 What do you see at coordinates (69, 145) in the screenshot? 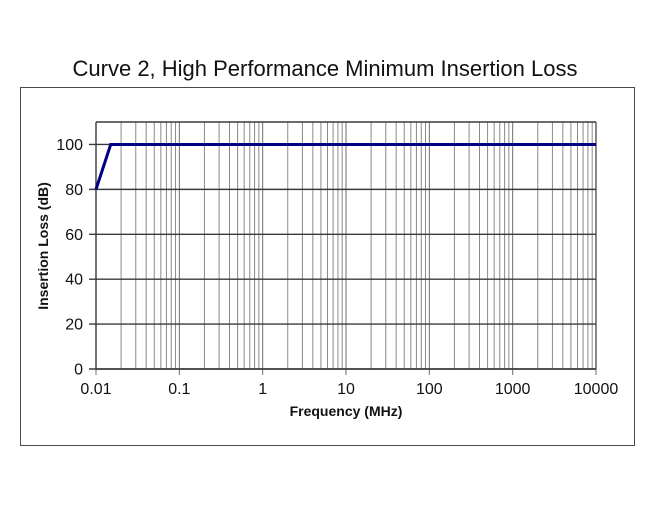
I see `y-tick-label-100: 100` at bounding box center [69, 145].